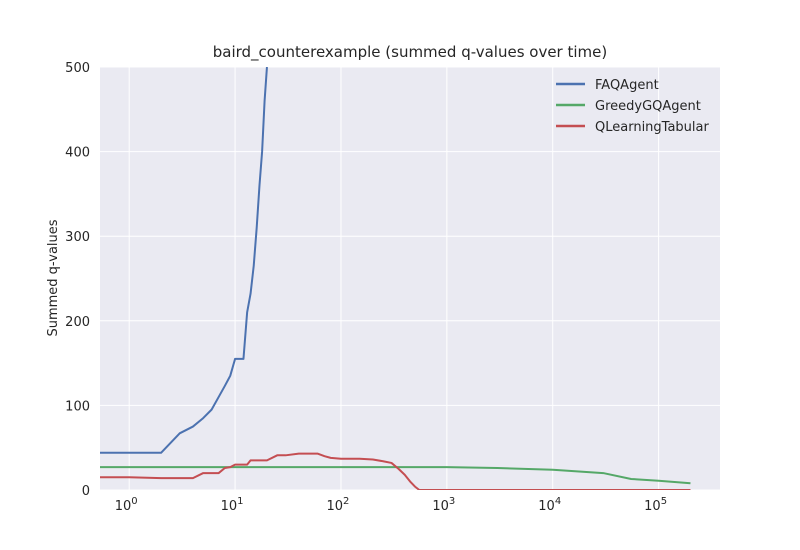 Image resolution: width=800 pixels, height=550 pixels. Describe the element at coordinates (77, 153) in the screenshot. I see `y-tick-label: 400` at that location.